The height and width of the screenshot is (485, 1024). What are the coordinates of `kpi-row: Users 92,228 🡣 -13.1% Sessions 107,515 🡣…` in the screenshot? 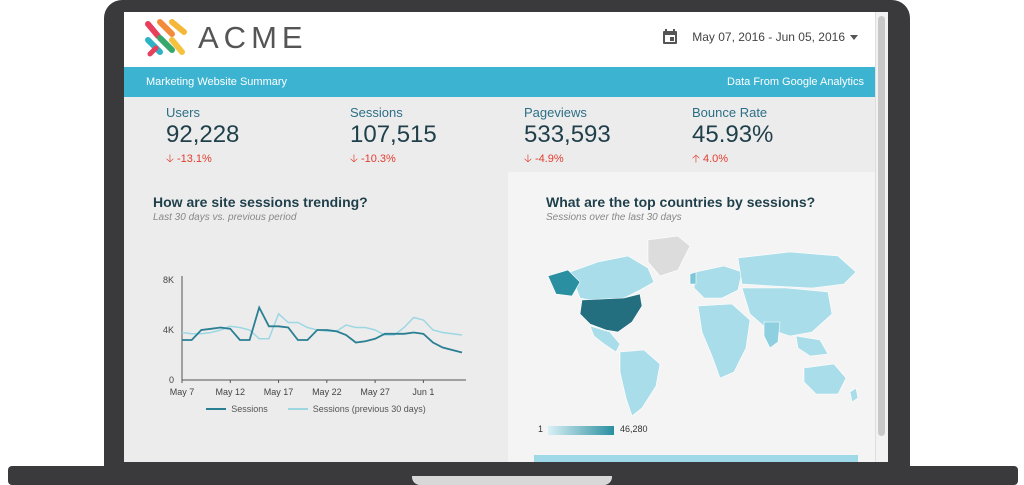 It's located at (500, 134).